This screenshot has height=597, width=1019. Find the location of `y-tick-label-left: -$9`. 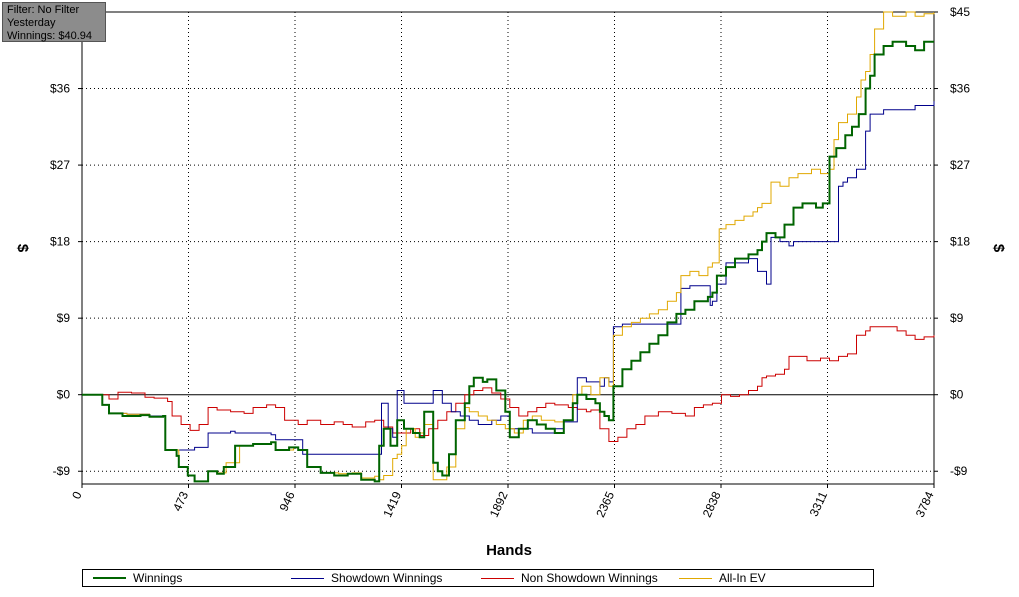

y-tick-label-left: -$9 is located at coordinates (62, 471).